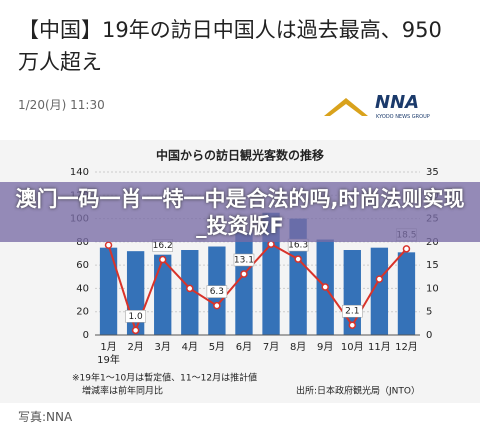  Describe the element at coordinates (271, 347) in the screenshot. I see `x-tick-label: 7月` at that location.